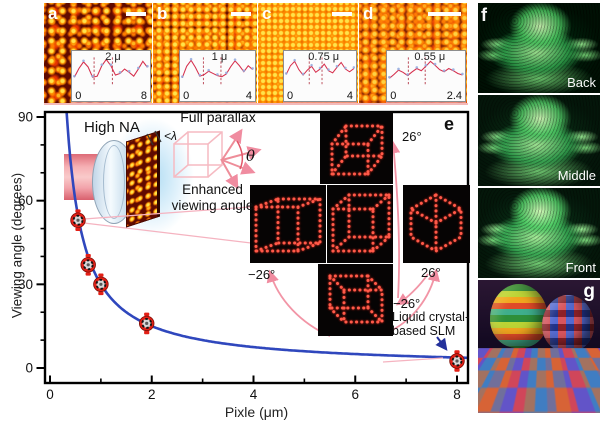 Image resolution: width=600 pixels, height=427 pixels. What do you see at coordinates (162, 13) in the screenshot?
I see `panel-b-letter: b` at bounding box center [162, 13].